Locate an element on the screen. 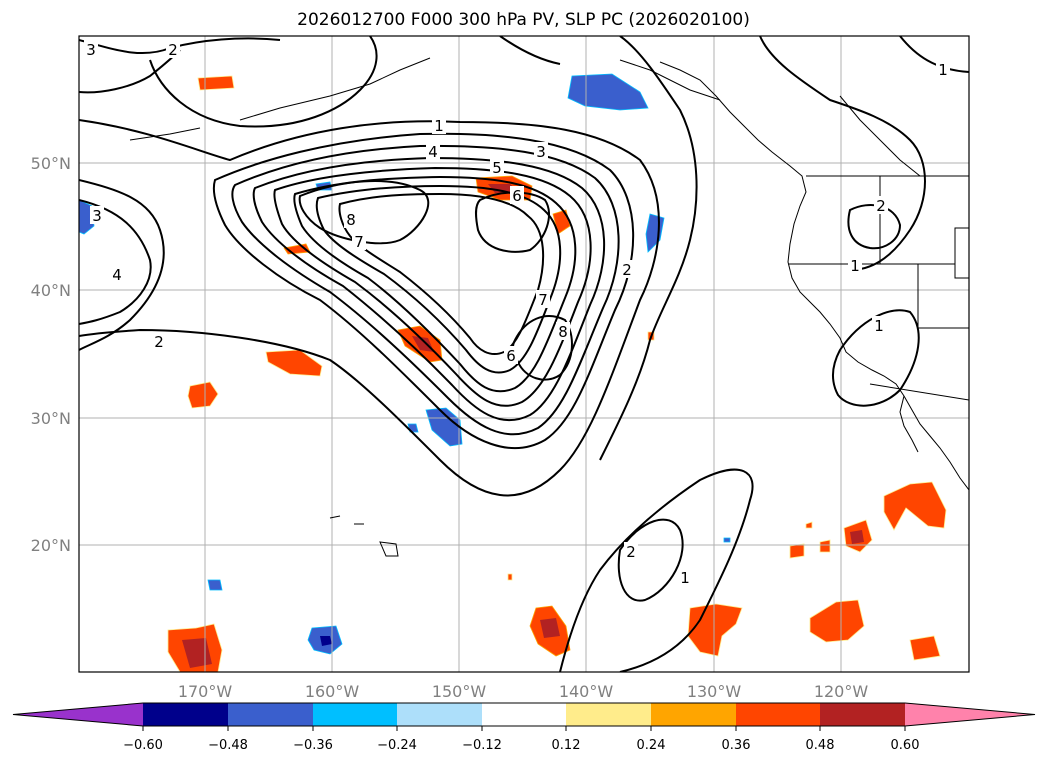 Image resolution: width=1047 pixels, height=765 pixels. lon-label: 140°W is located at coordinates (586, 691).